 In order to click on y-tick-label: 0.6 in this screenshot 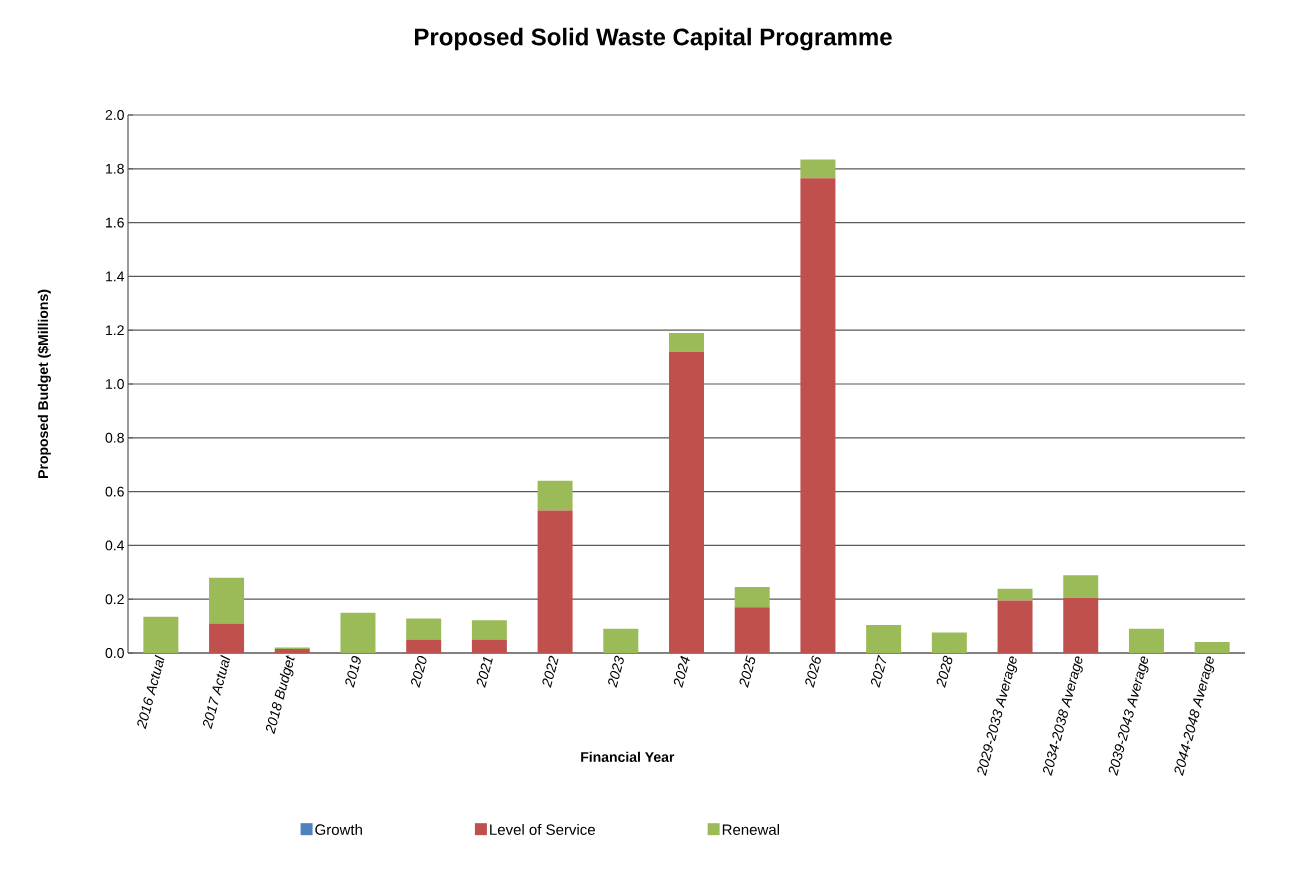, I will do `click(114, 491)`.